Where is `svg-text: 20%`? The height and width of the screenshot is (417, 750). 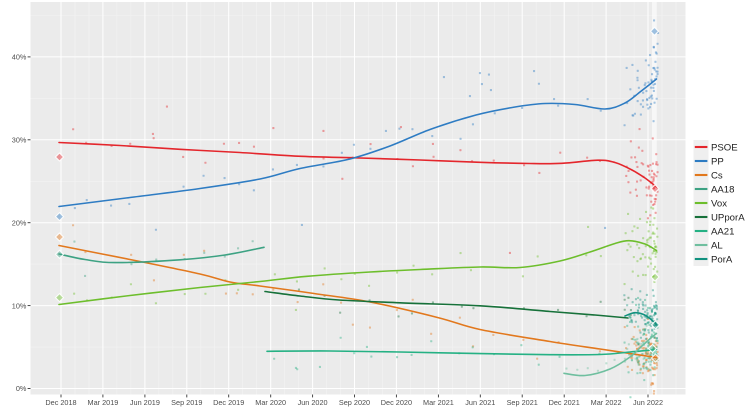
svg-text: 20% is located at coordinates (19, 222).